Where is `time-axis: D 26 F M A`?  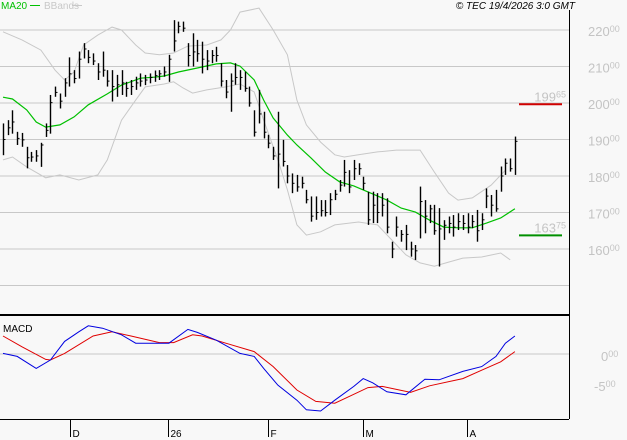 time-axis: D 26 F M A is located at coordinates (273, 430).